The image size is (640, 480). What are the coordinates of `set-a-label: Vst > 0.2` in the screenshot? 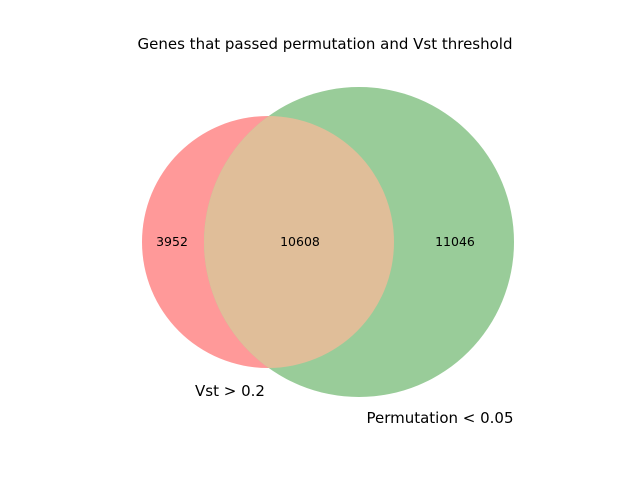 It's located at (230, 391).